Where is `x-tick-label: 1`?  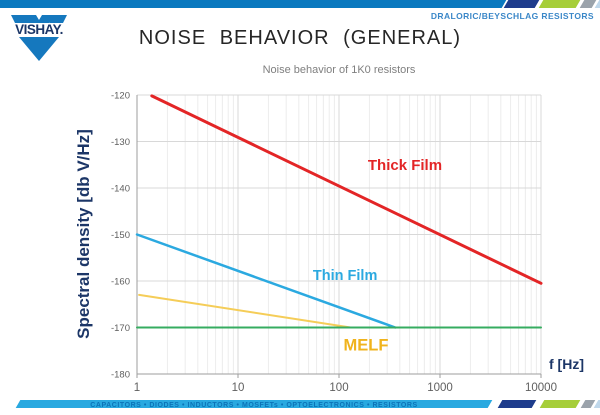 x-tick-label: 1 is located at coordinates (137, 388).